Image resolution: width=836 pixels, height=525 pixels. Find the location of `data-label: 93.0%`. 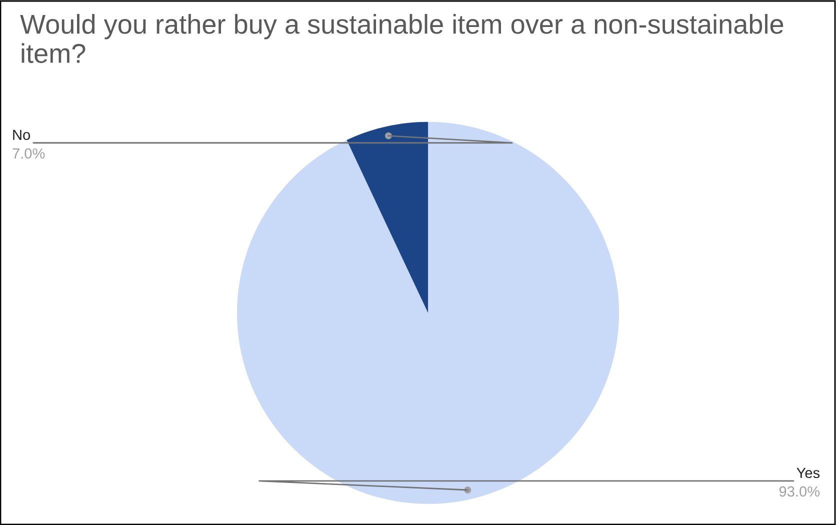

data-label: 93.0% is located at coordinates (799, 491).